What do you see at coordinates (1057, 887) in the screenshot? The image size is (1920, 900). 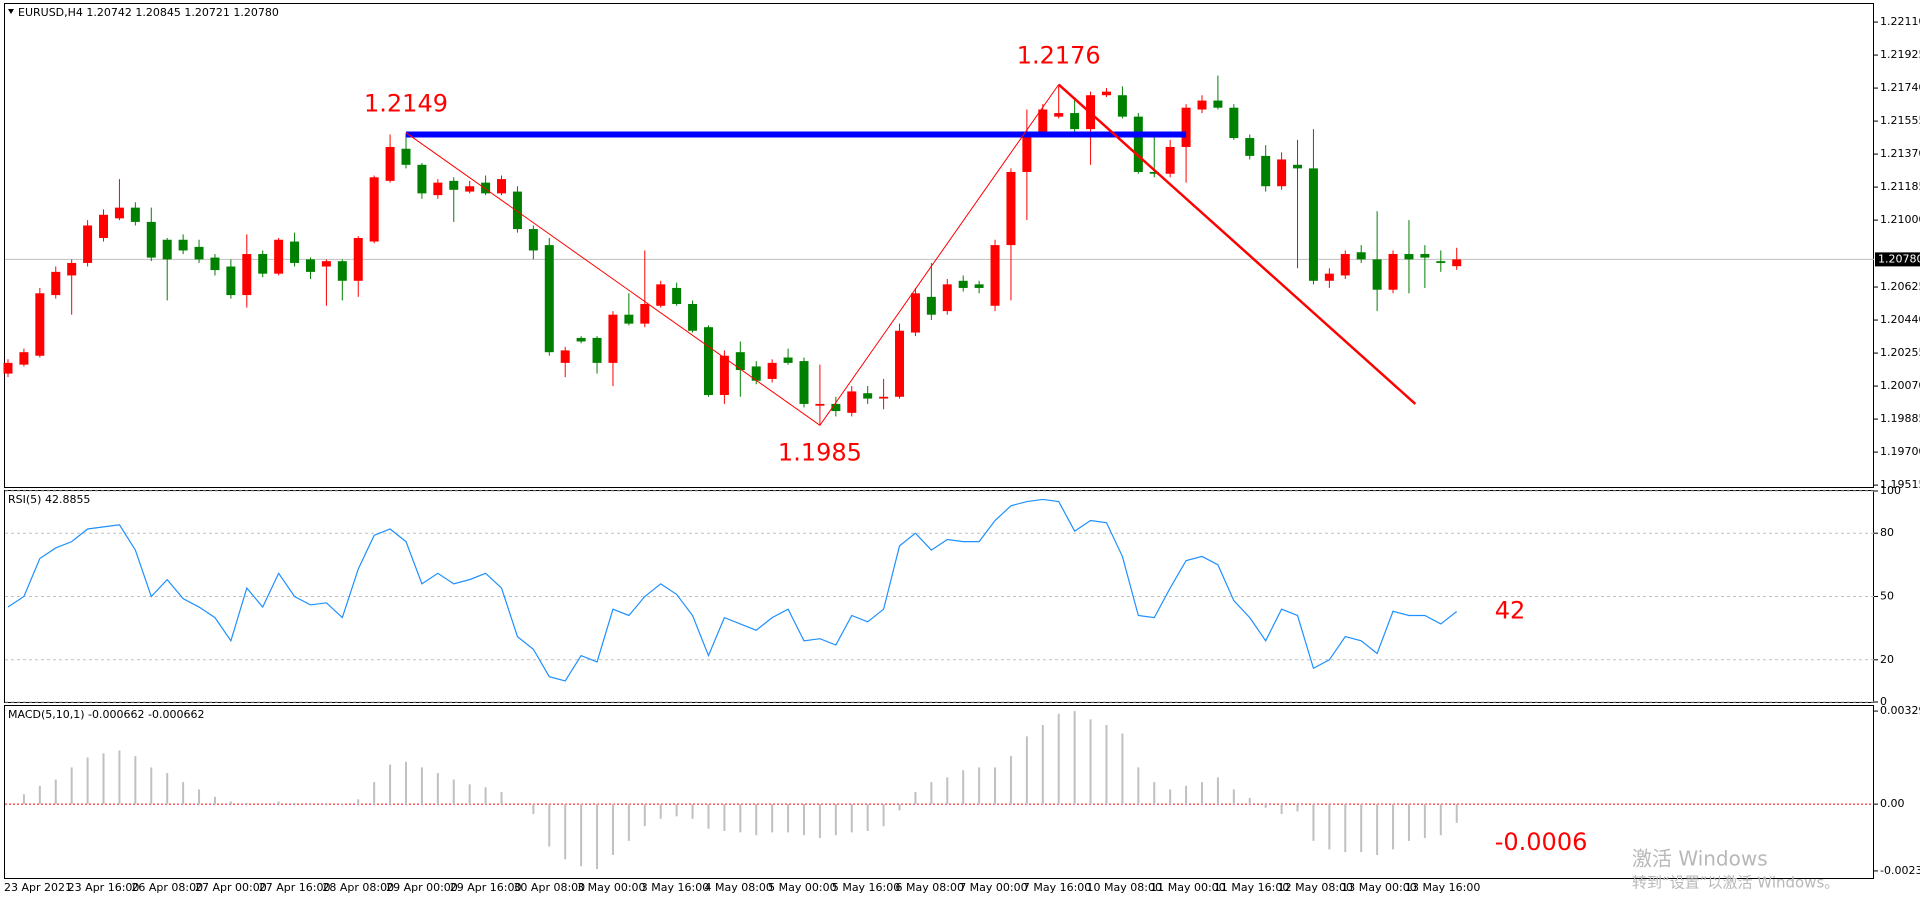 I see `x-tick-label: 7 May 16:00` at bounding box center [1057, 887].